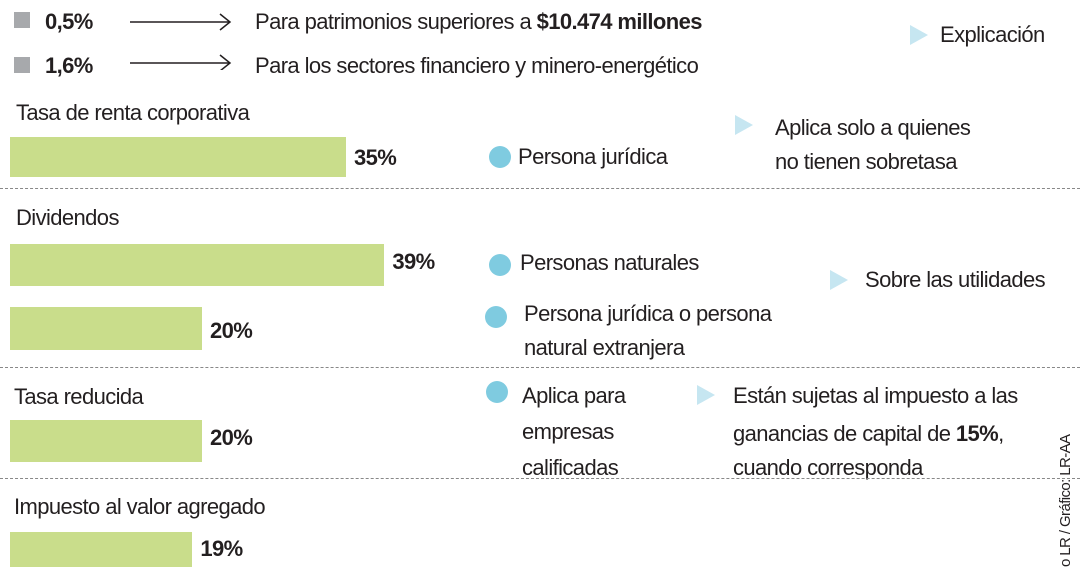 The height and width of the screenshot is (567, 1080). What do you see at coordinates (828, 467) in the screenshot?
I see `note: cuando corresponda` at bounding box center [828, 467].